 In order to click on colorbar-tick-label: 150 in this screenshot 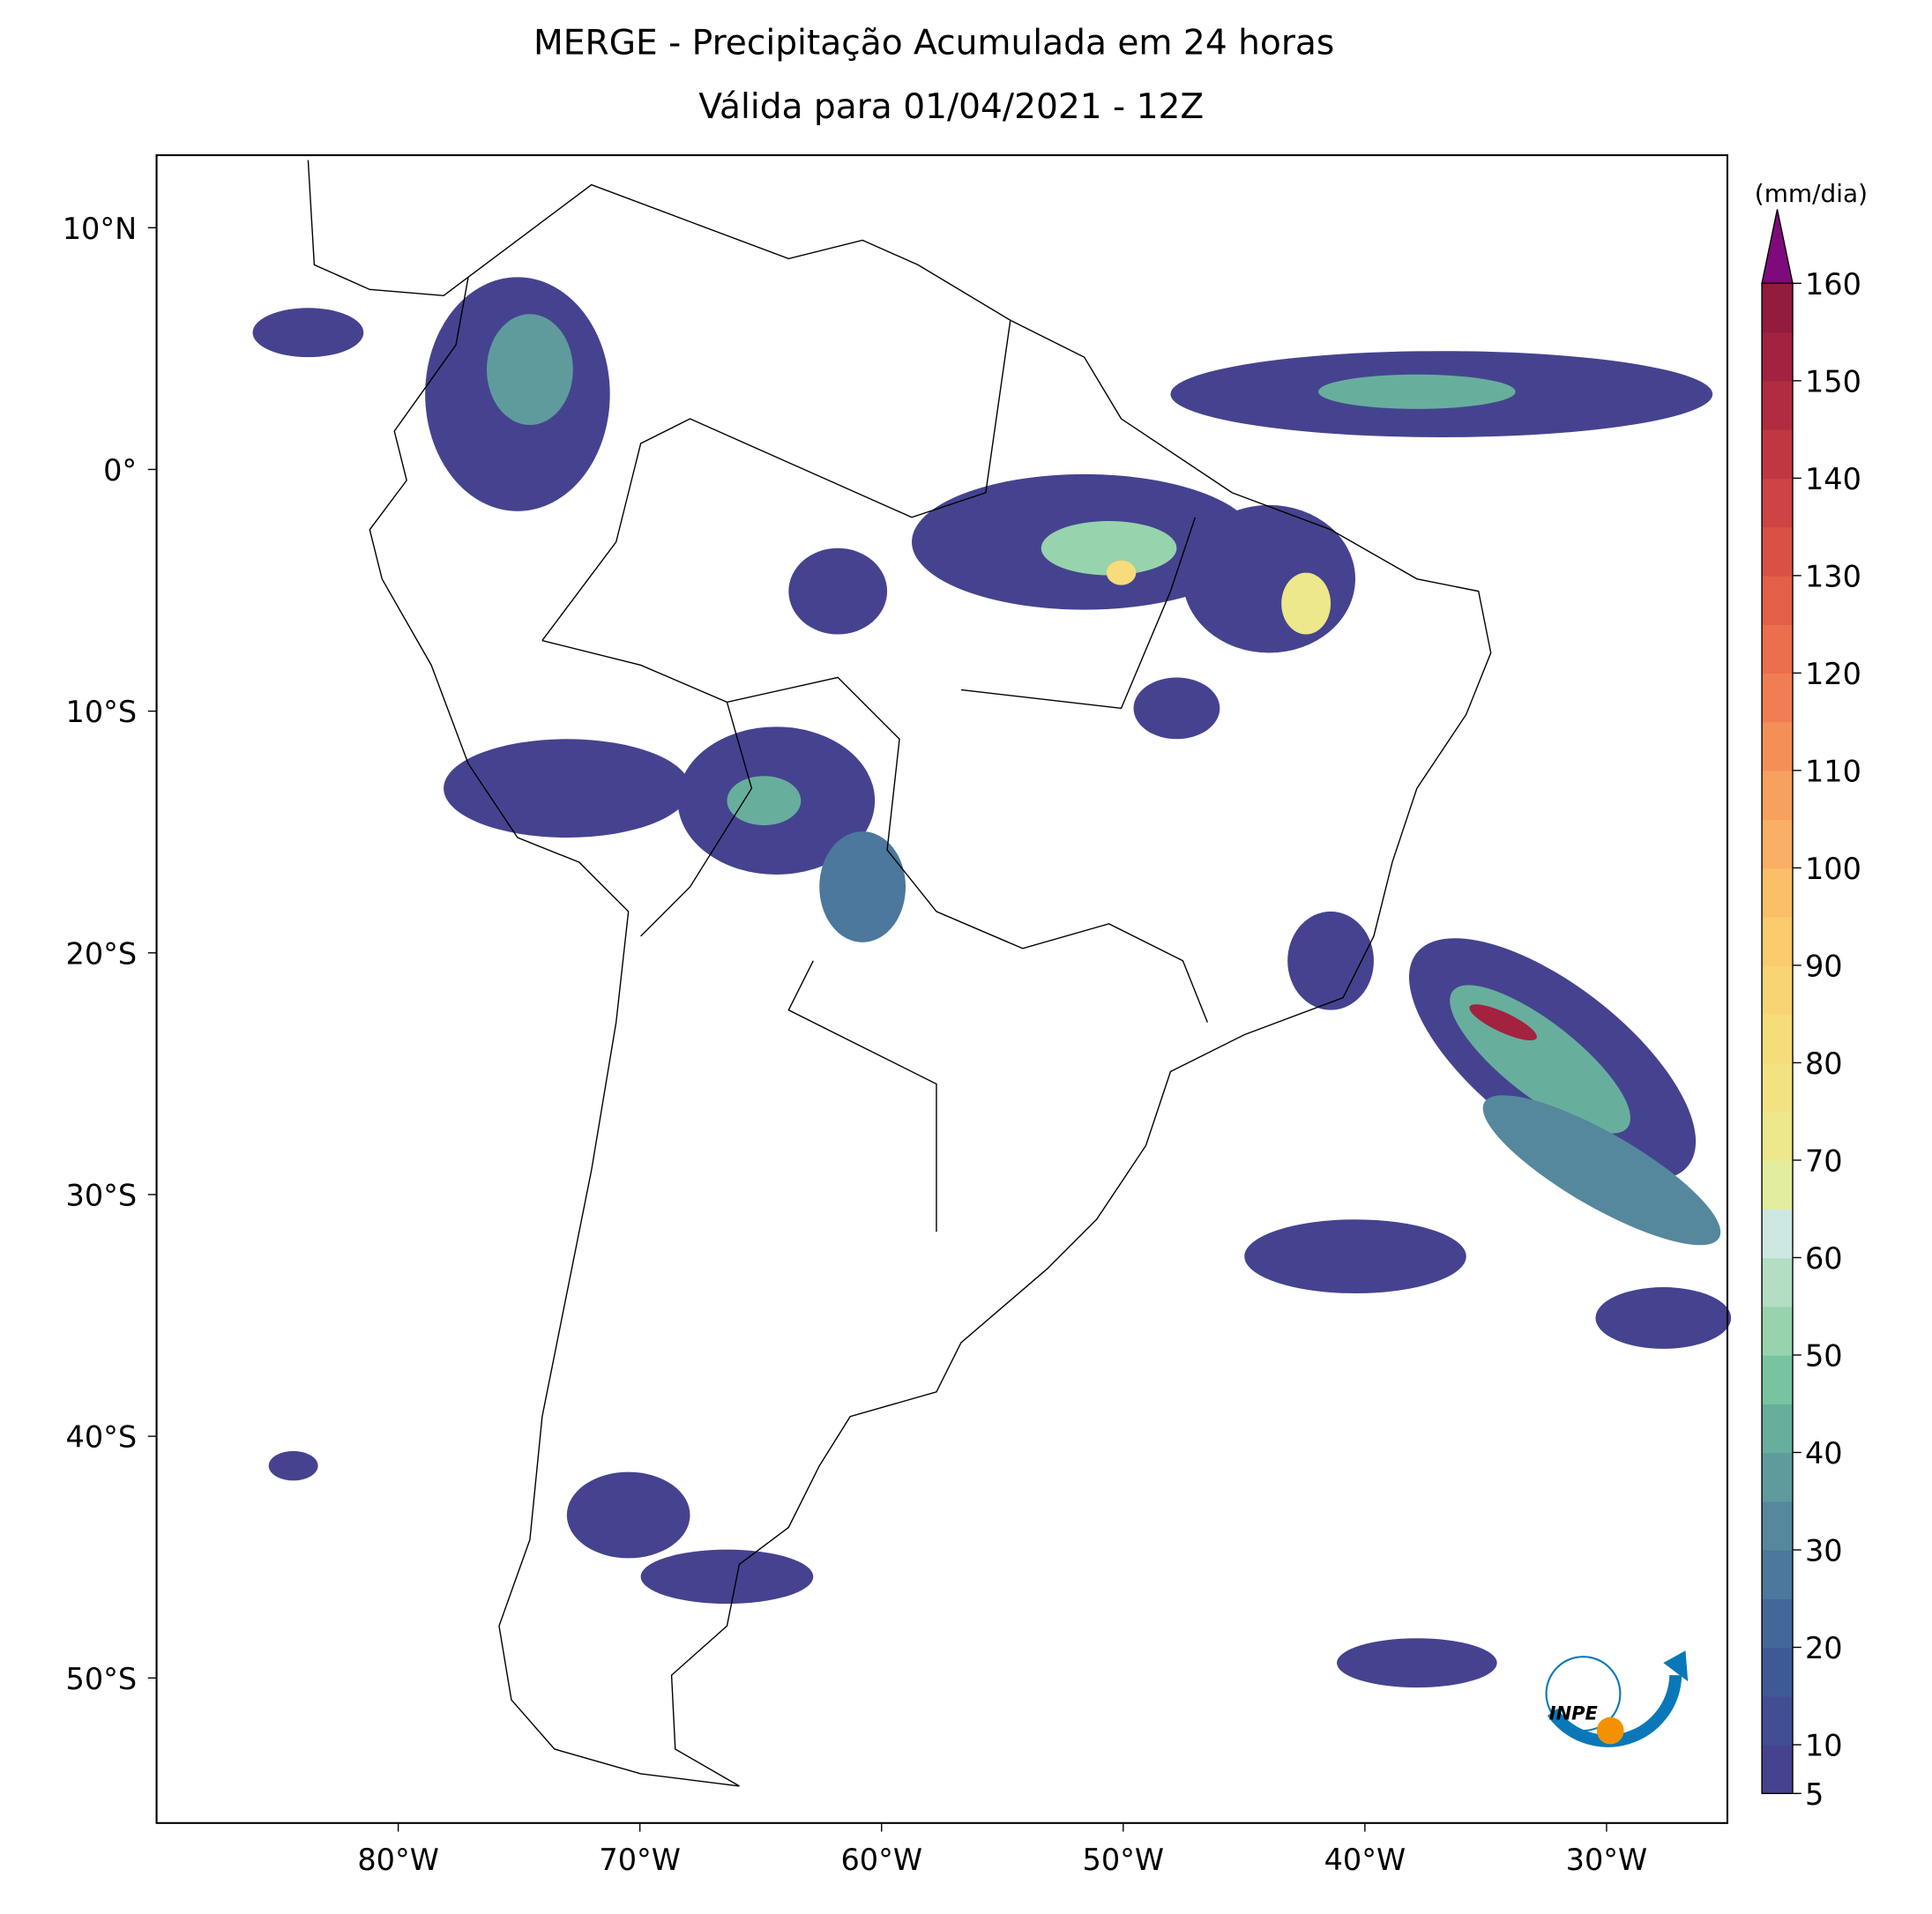, I will do `click(1833, 381)`.